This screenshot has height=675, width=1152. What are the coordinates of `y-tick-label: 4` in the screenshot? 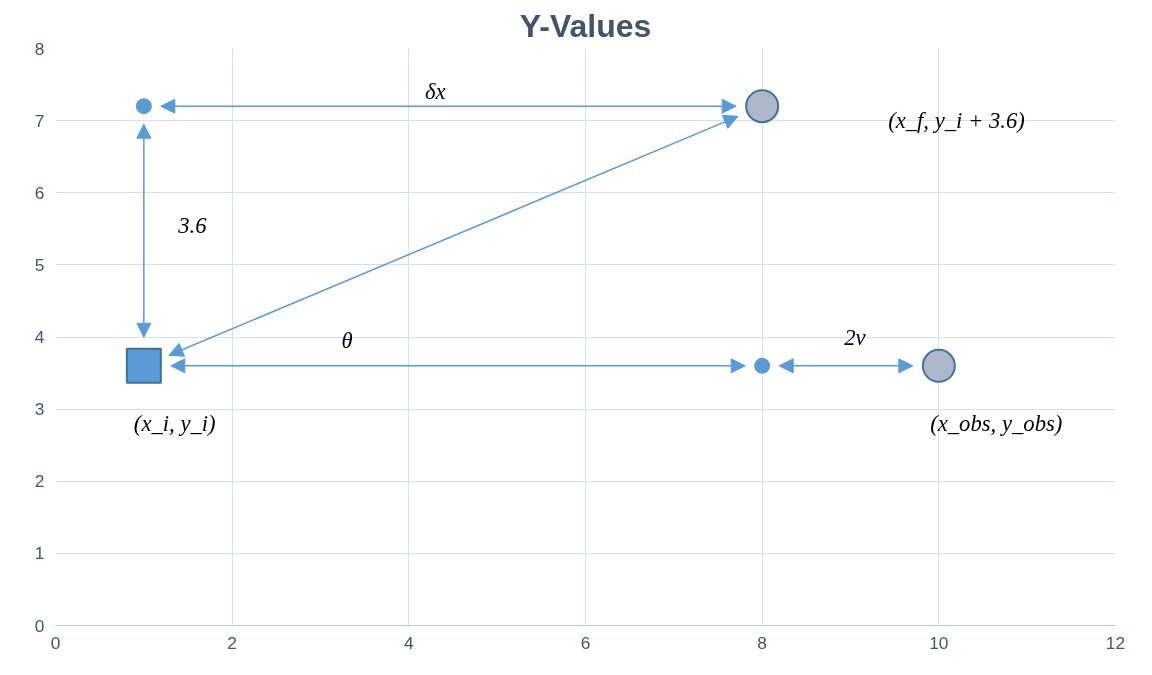 It's located at (39, 337).